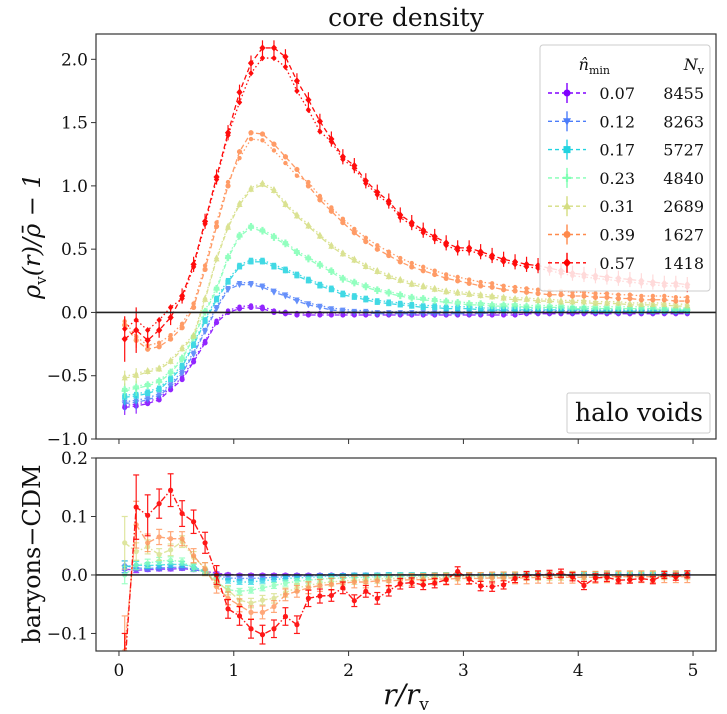  What do you see at coordinates (74, 459) in the screenshot?
I see `bottom-y-tick-label: 0.2` at bounding box center [74, 459].